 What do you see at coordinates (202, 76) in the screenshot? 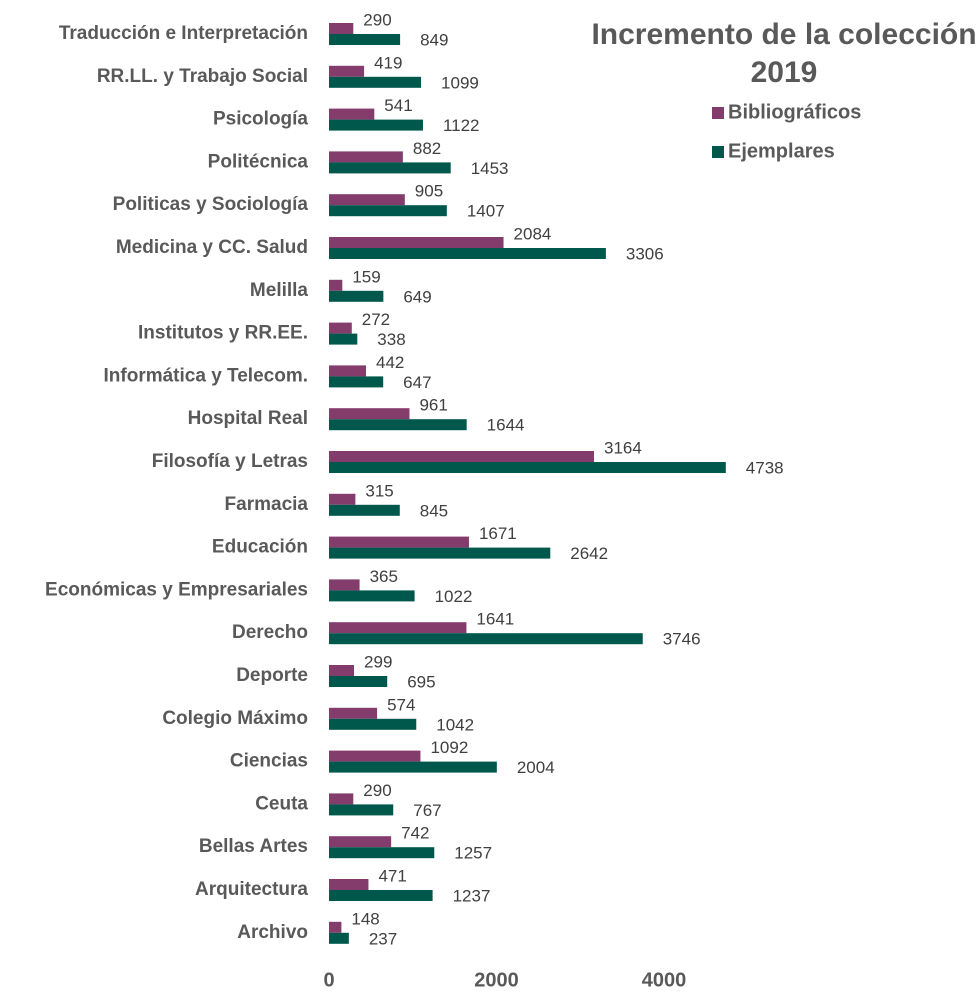
I see `y-tick-label: RR.LL. y Trabajo Social` at bounding box center [202, 76].